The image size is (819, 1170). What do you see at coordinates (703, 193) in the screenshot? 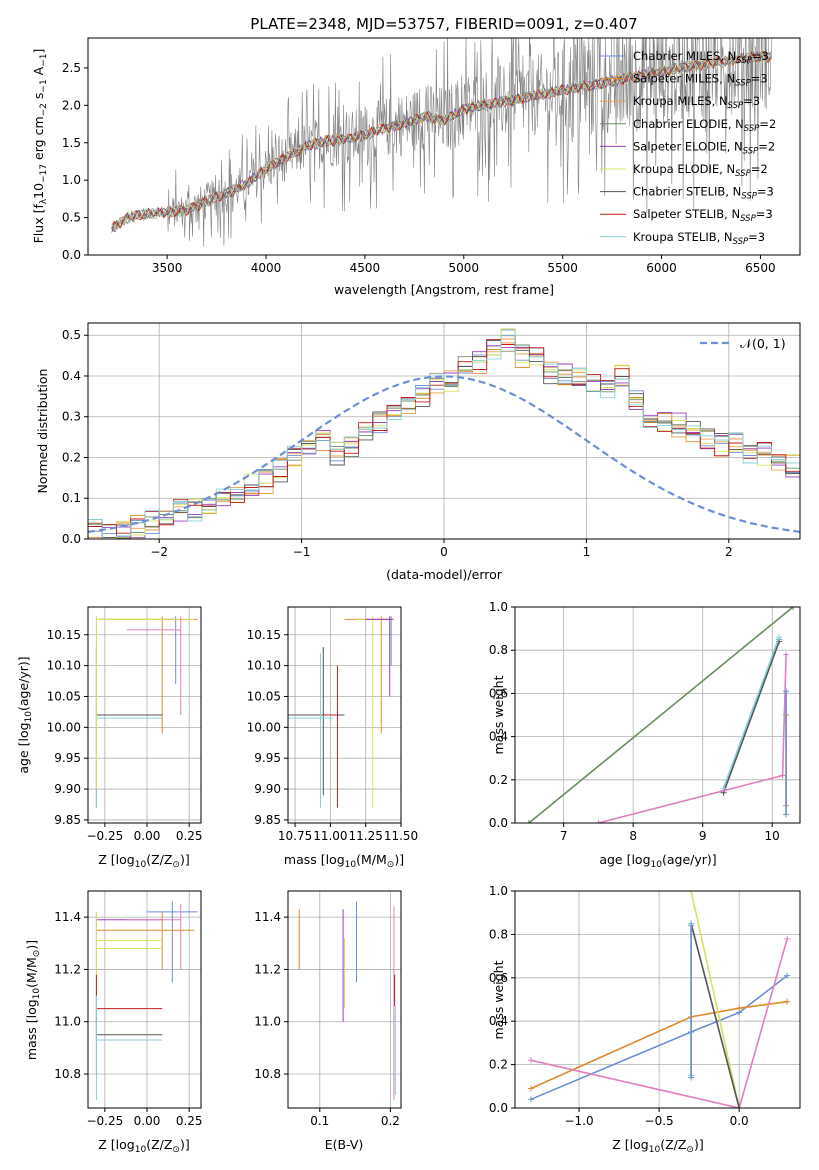
I see `legend-label: Chabrier STELIB, NSSP=3` at bounding box center [703, 193].